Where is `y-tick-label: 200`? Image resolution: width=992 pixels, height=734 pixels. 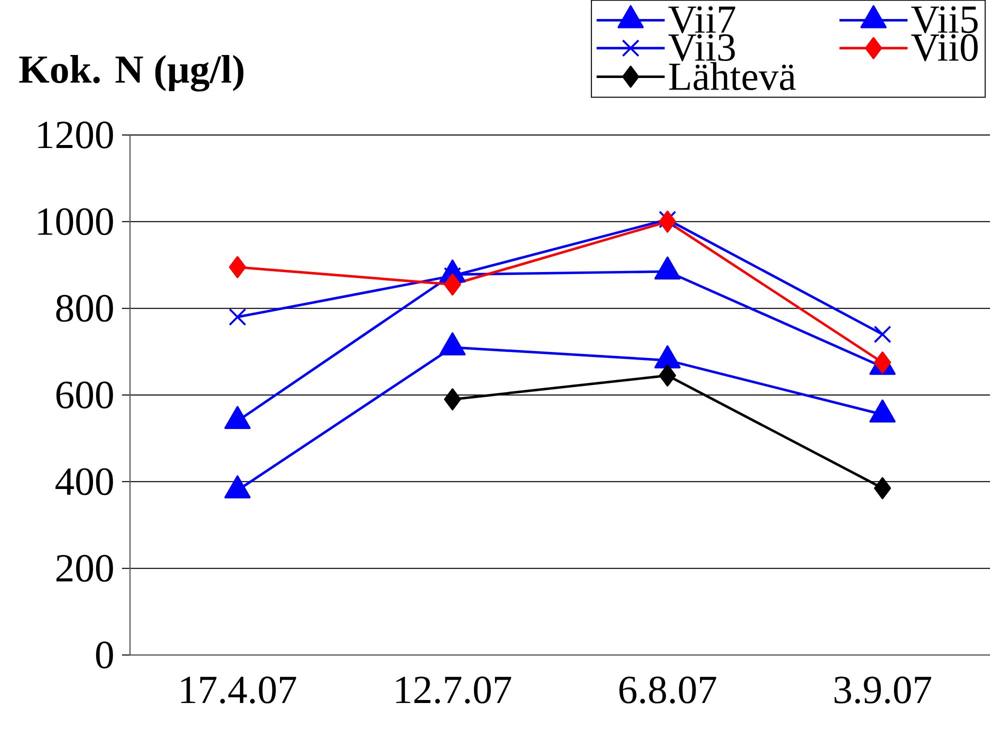 y-tick-label: 200 is located at coordinates (84, 568).